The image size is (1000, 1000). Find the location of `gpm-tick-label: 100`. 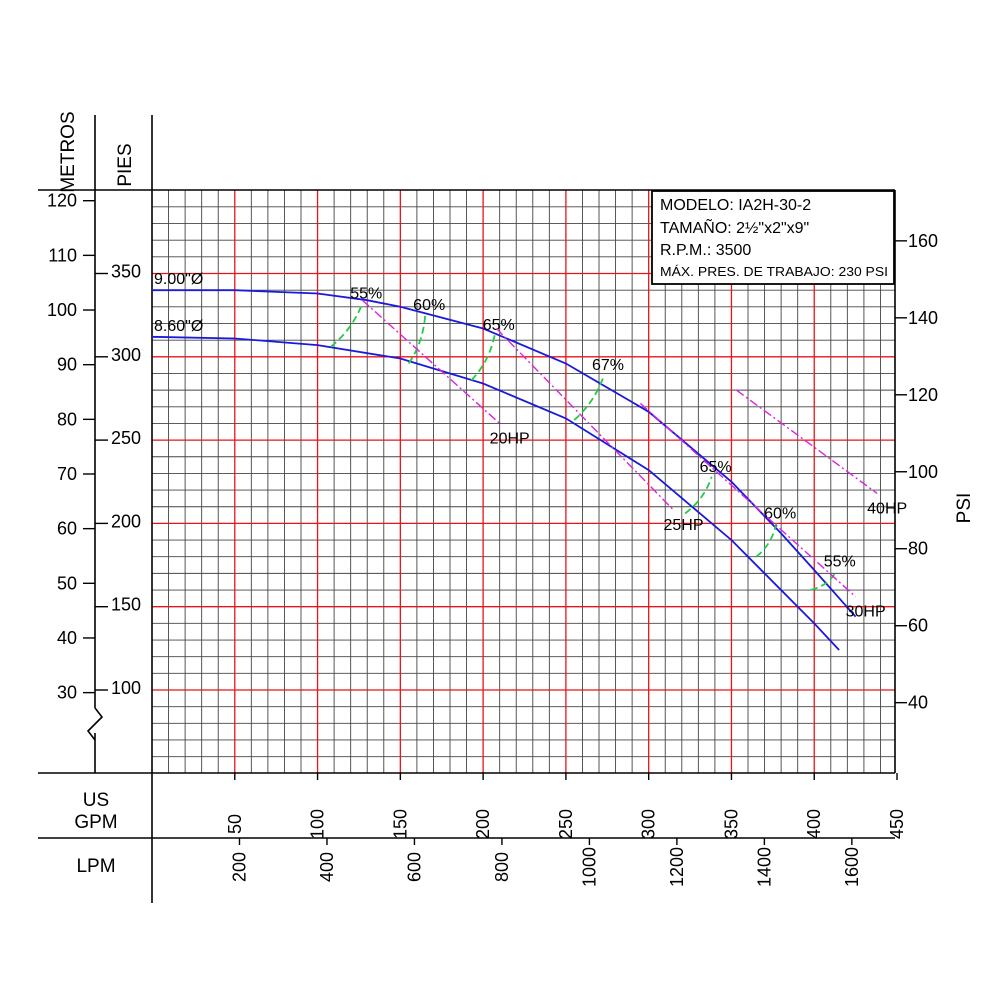

gpm-tick-label: 100 is located at coordinates (318, 824).